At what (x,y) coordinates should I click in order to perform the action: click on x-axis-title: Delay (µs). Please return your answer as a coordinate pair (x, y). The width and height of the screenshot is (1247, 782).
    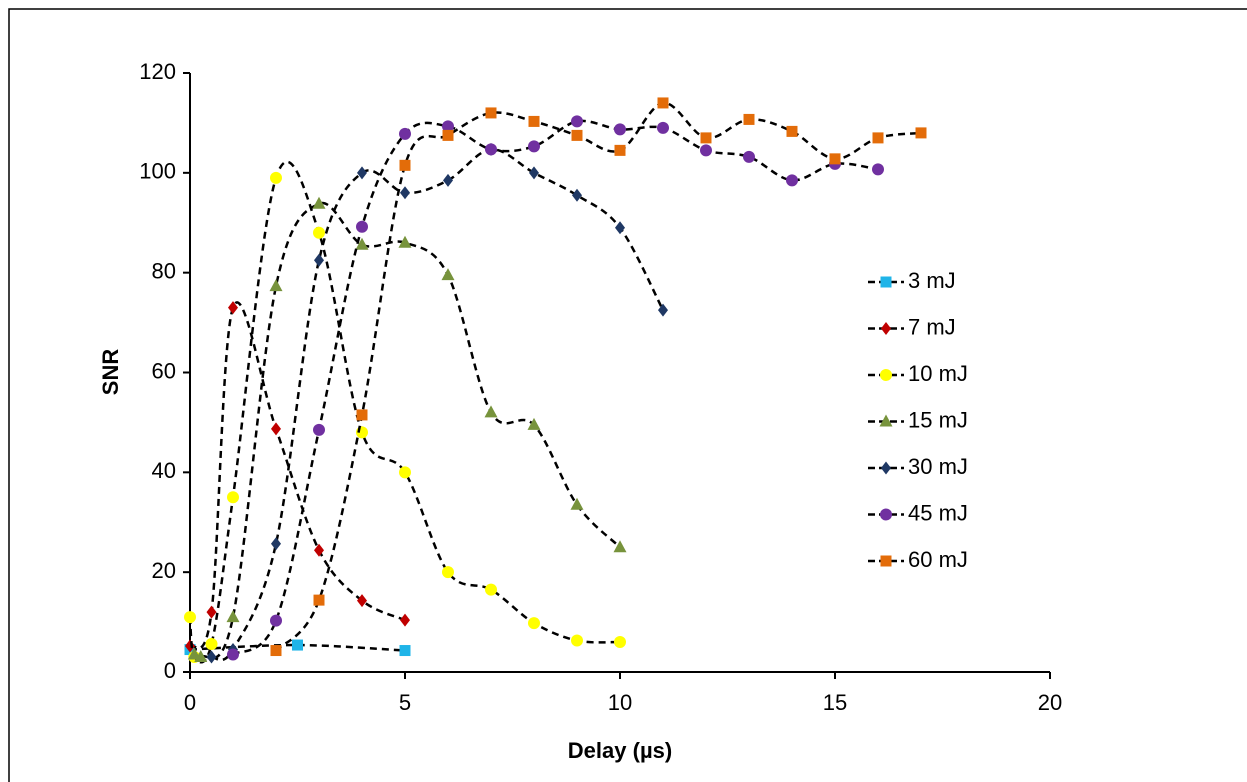
    Looking at the image, I should click on (620, 750).